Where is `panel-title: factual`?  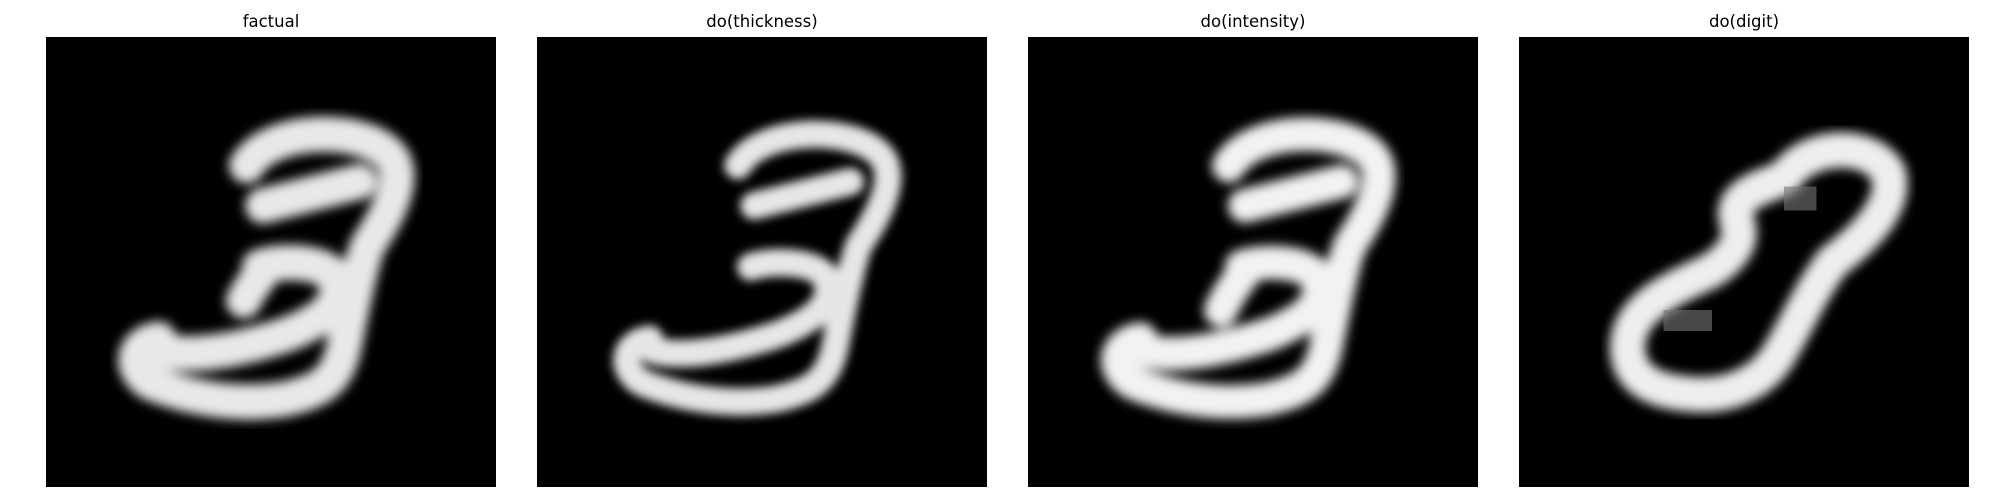
panel-title: factual is located at coordinates (271, 21).